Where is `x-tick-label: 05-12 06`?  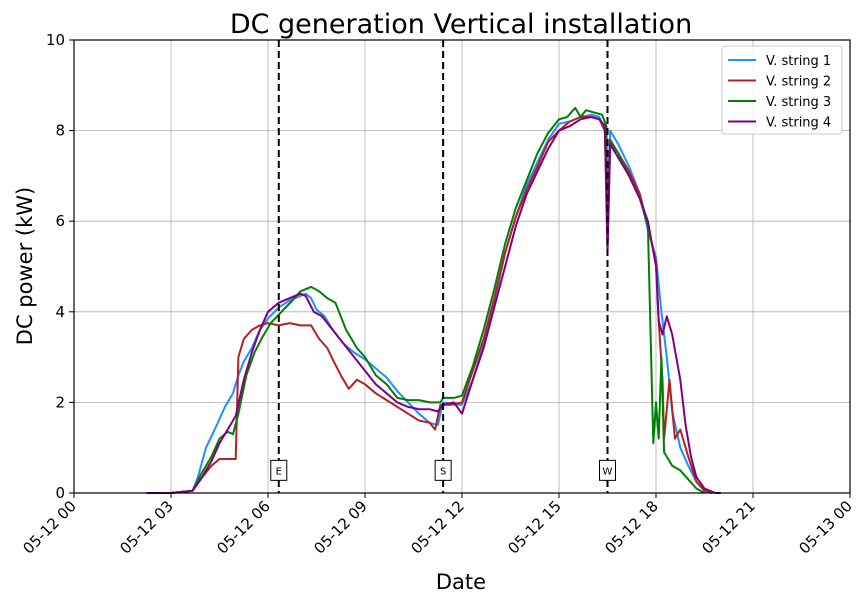
x-tick-label: 05-12 06 is located at coordinates (243, 527).